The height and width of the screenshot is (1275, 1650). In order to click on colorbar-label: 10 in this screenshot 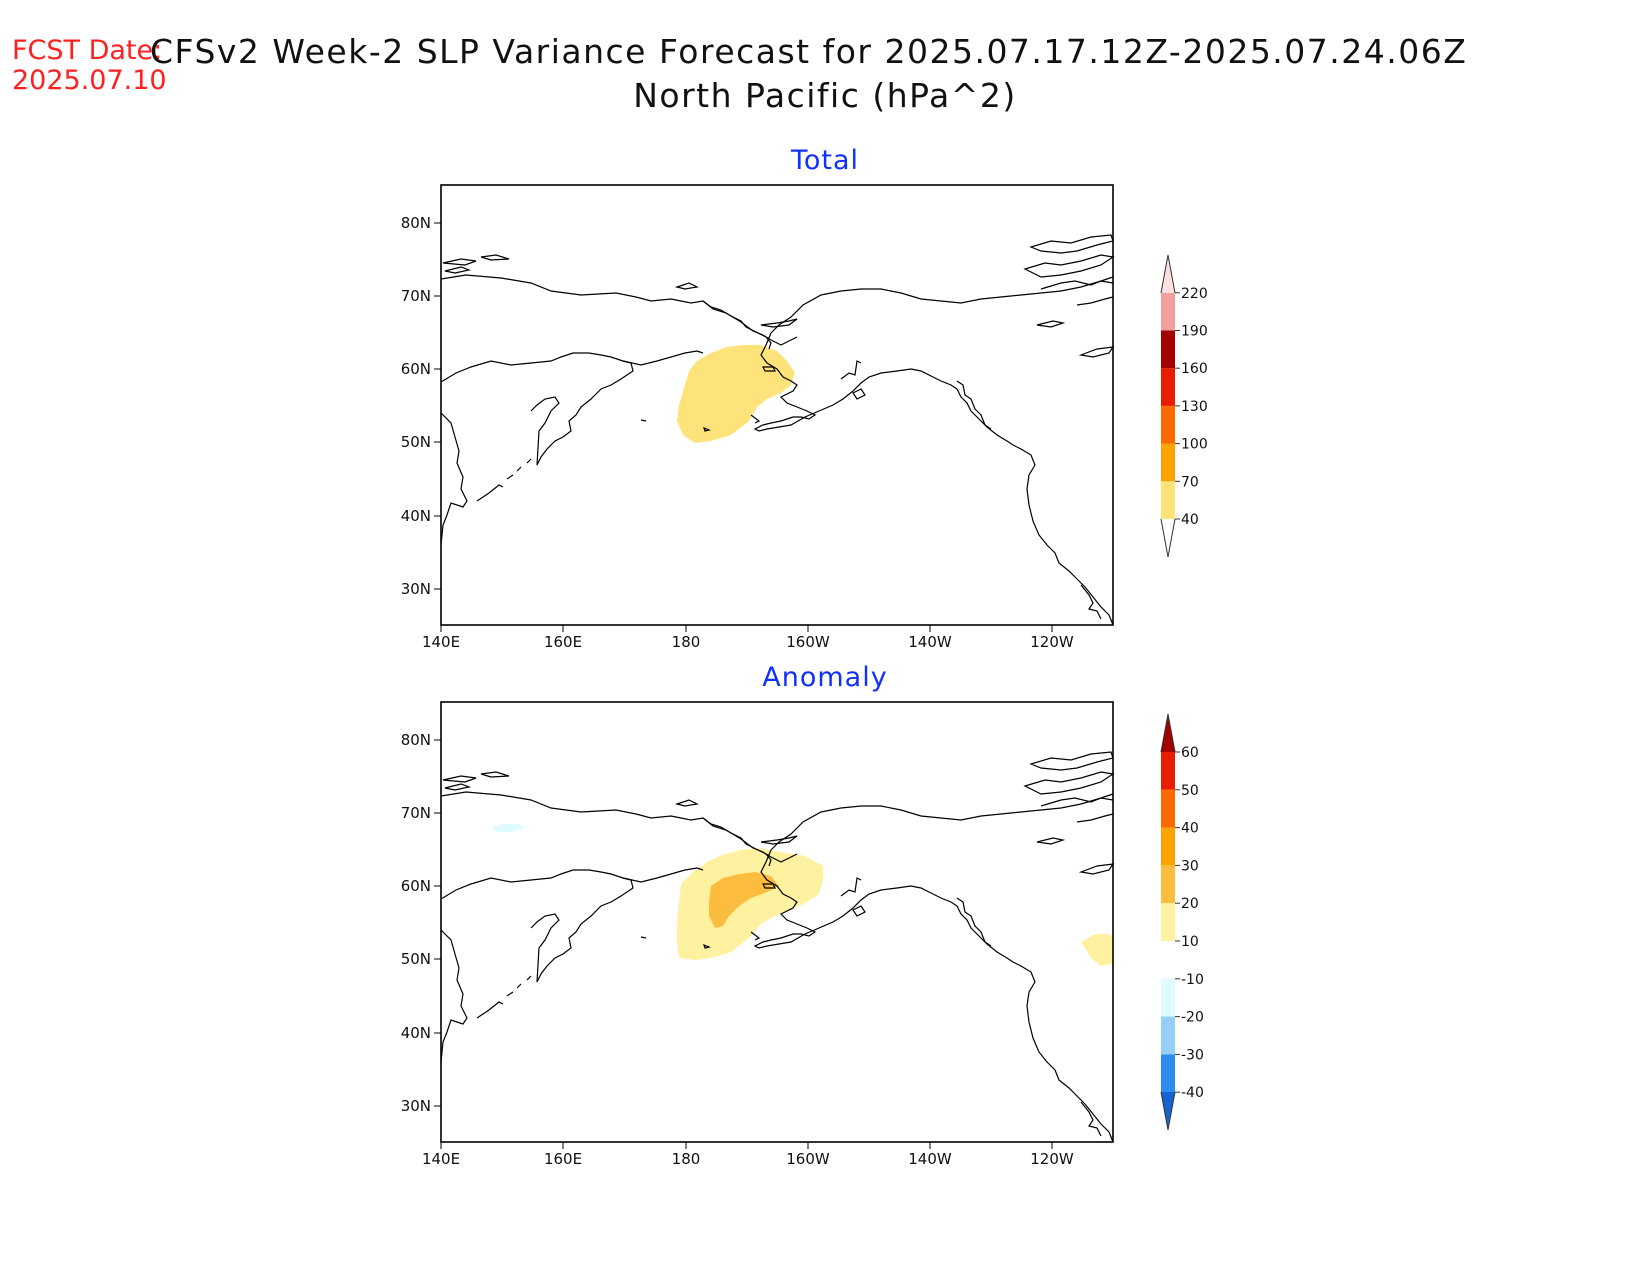, I will do `click(1190, 942)`.